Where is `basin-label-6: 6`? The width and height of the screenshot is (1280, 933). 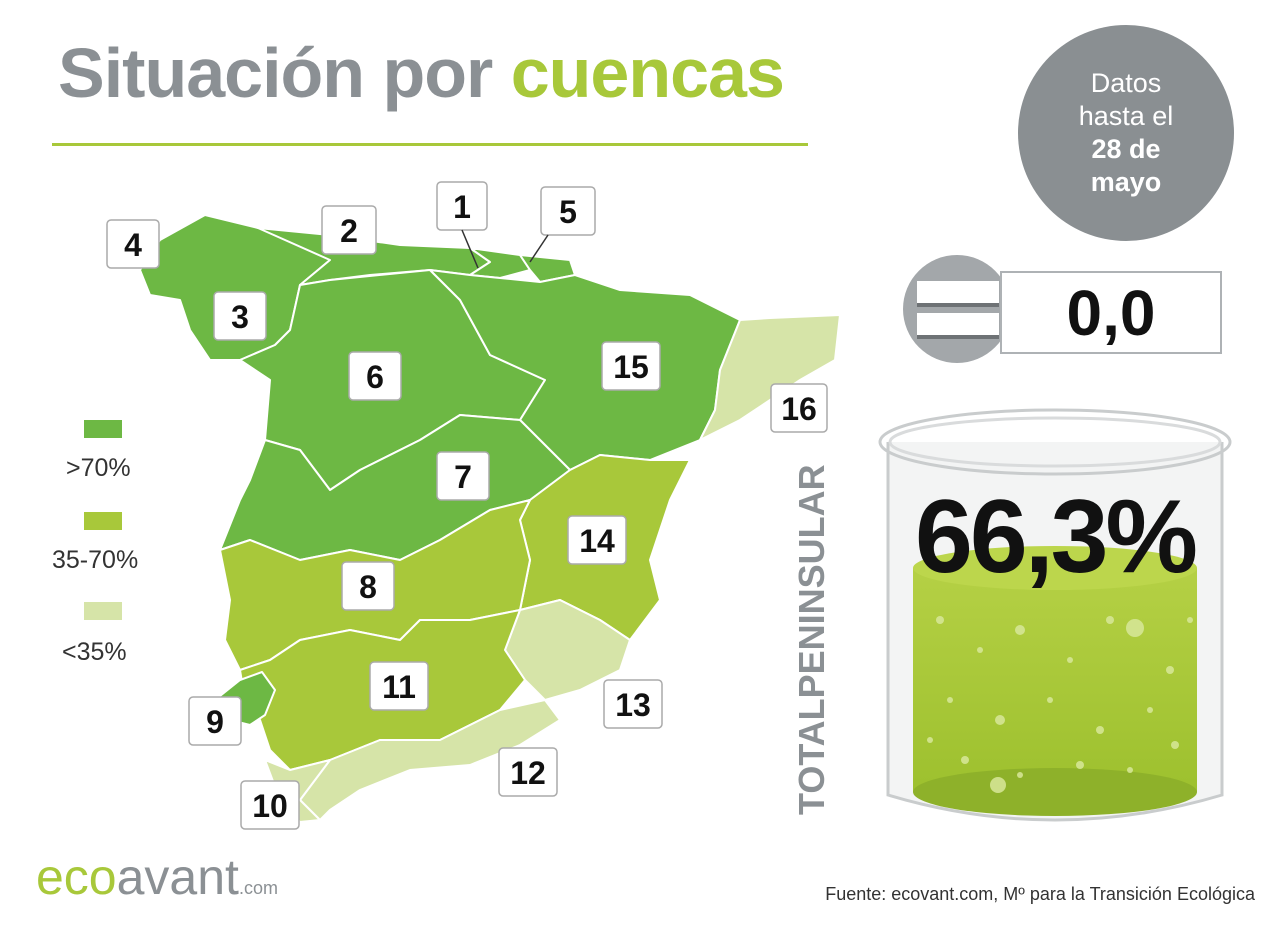 basin-label-6: 6 is located at coordinates (375, 376).